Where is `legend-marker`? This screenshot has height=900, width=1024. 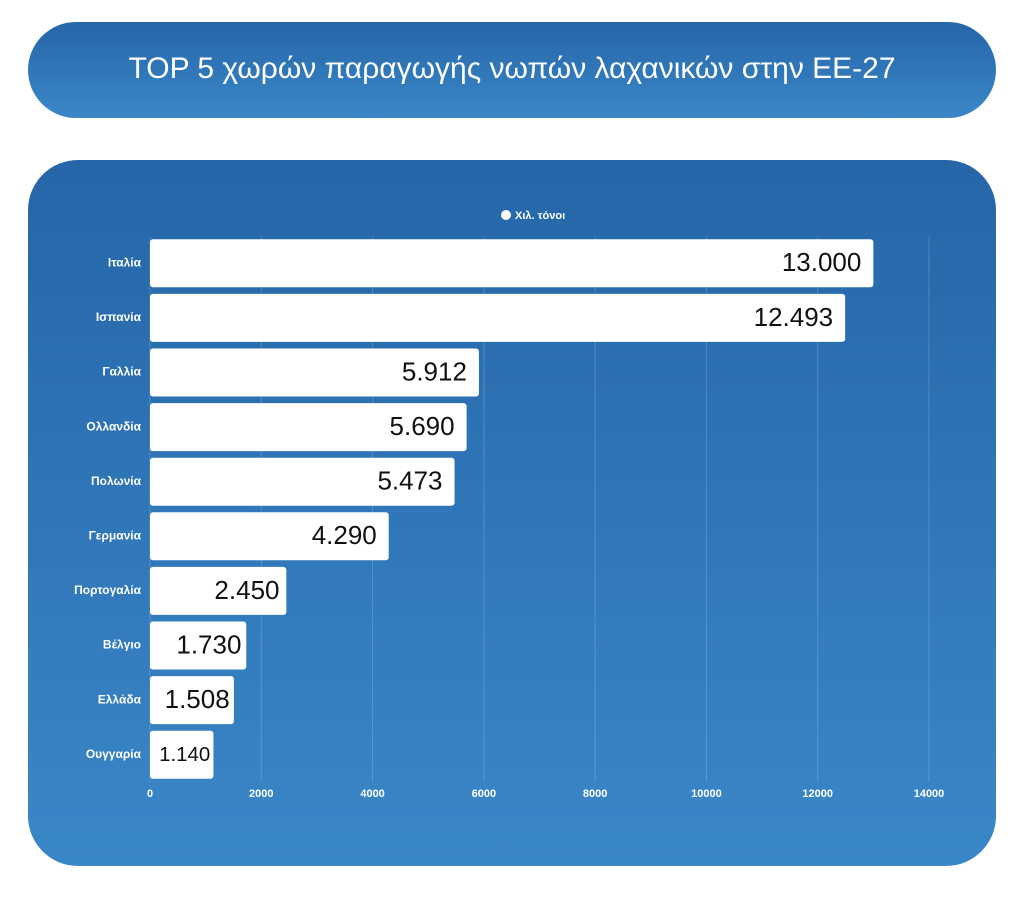
legend-marker is located at coordinates (506, 215).